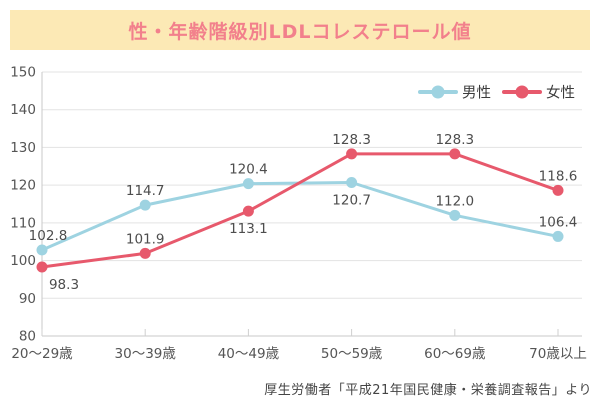  Describe the element at coordinates (560, 93) in the screenshot. I see `legend-female-label: 女性` at that location.